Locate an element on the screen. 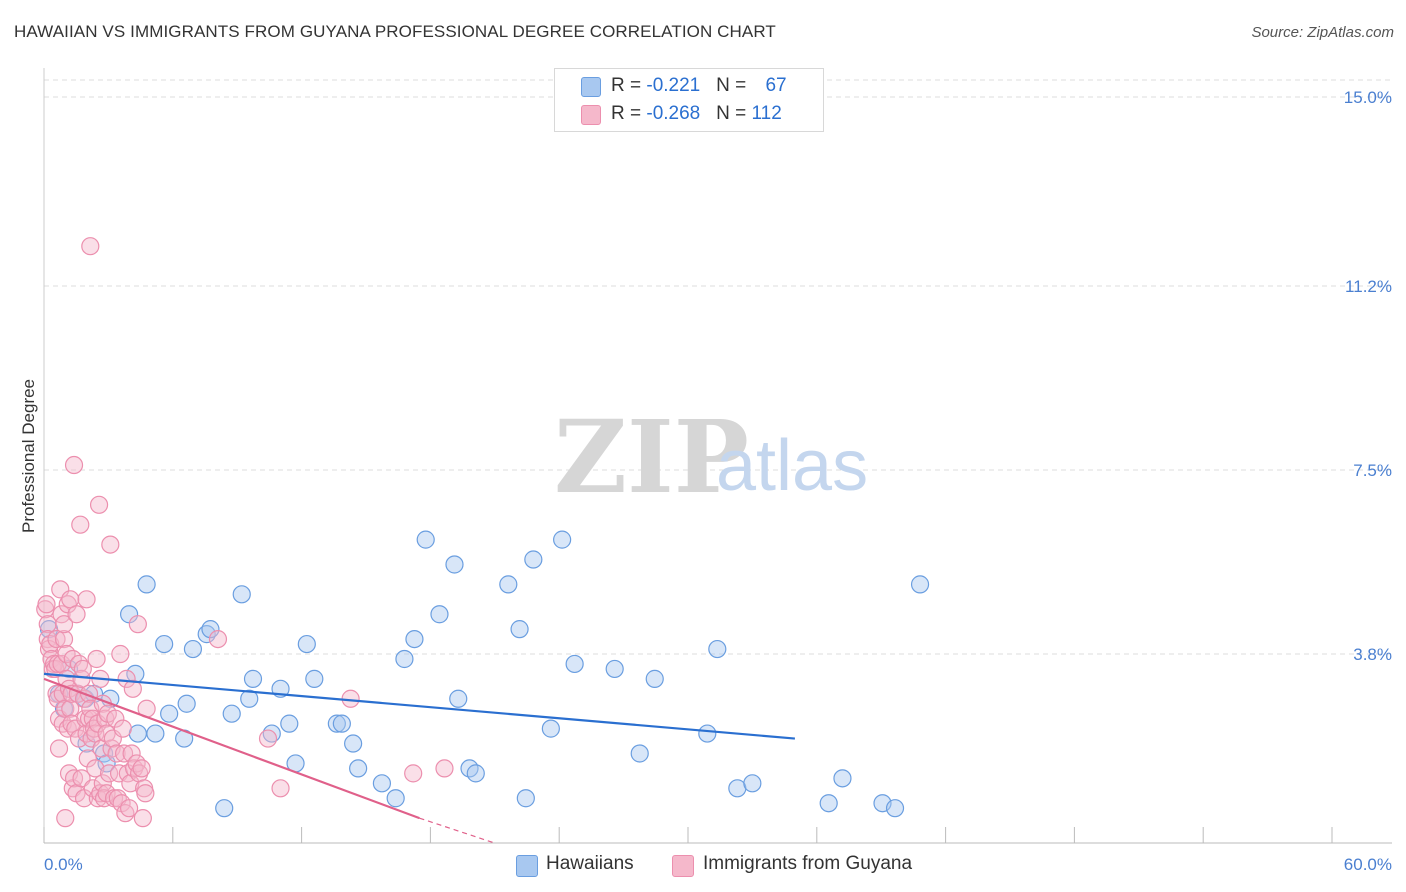 Image resolution: width=1406 pixels, height=892 pixels. bottom-legend-swatch-hawaiians is located at coordinates (527, 866).